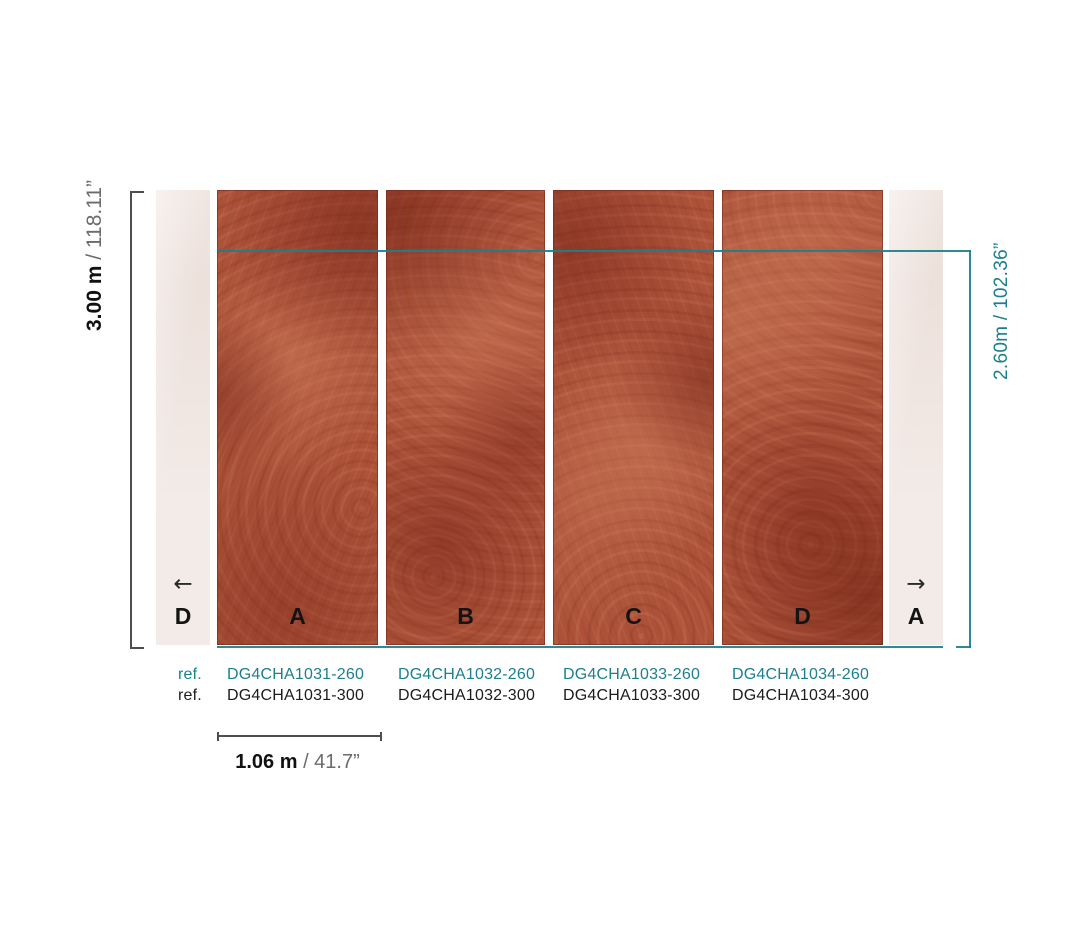 This screenshot has width=1072, height=950. What do you see at coordinates (190, 674) in the screenshot?
I see `ref-label-260: ref.` at bounding box center [190, 674].